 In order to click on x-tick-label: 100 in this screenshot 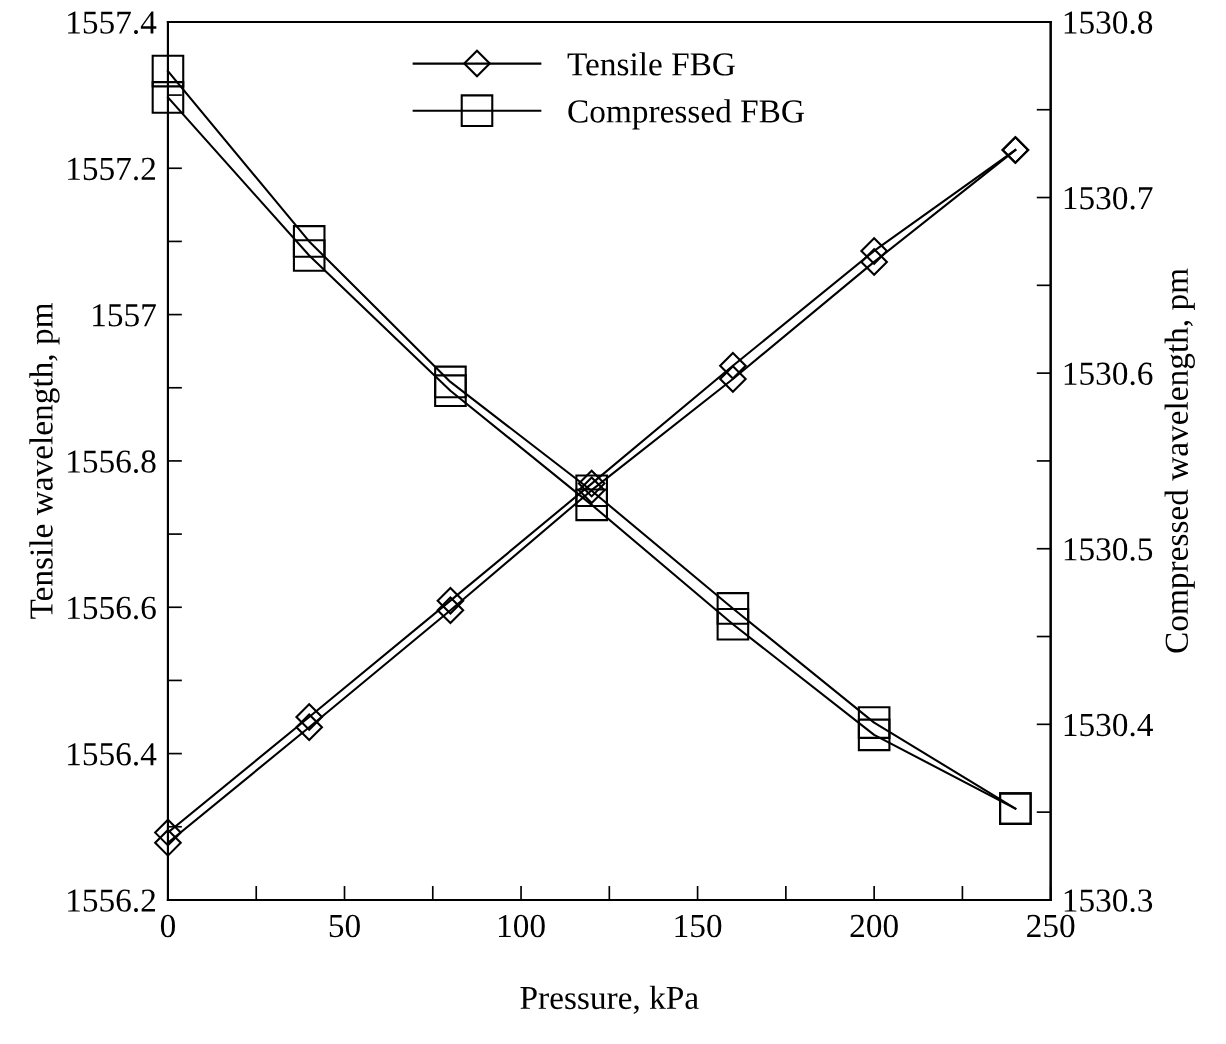, I will do `click(521, 926)`.